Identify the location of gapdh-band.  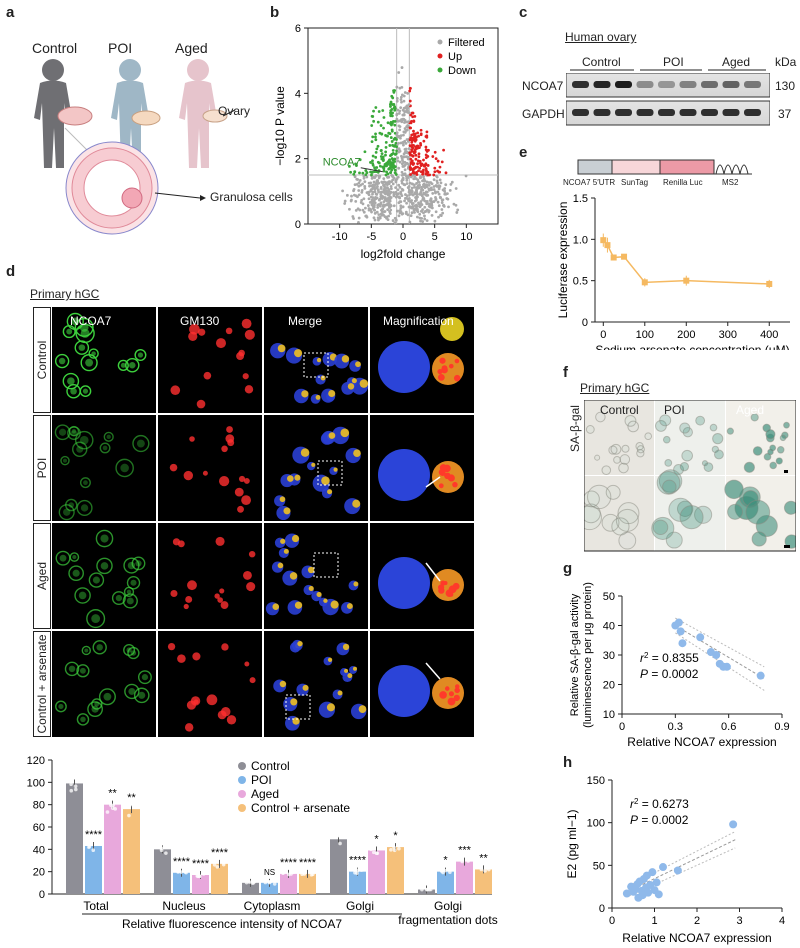
(602, 112).